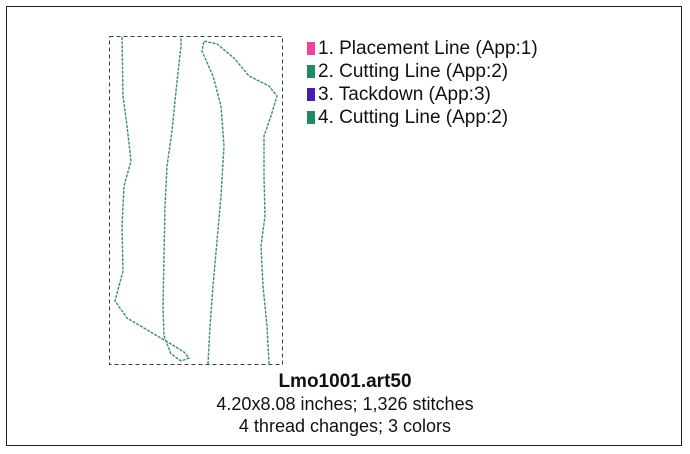 This screenshot has width=690, height=454. I want to click on legend-item-label: 1. Placement Line (App:1), so click(428, 48).